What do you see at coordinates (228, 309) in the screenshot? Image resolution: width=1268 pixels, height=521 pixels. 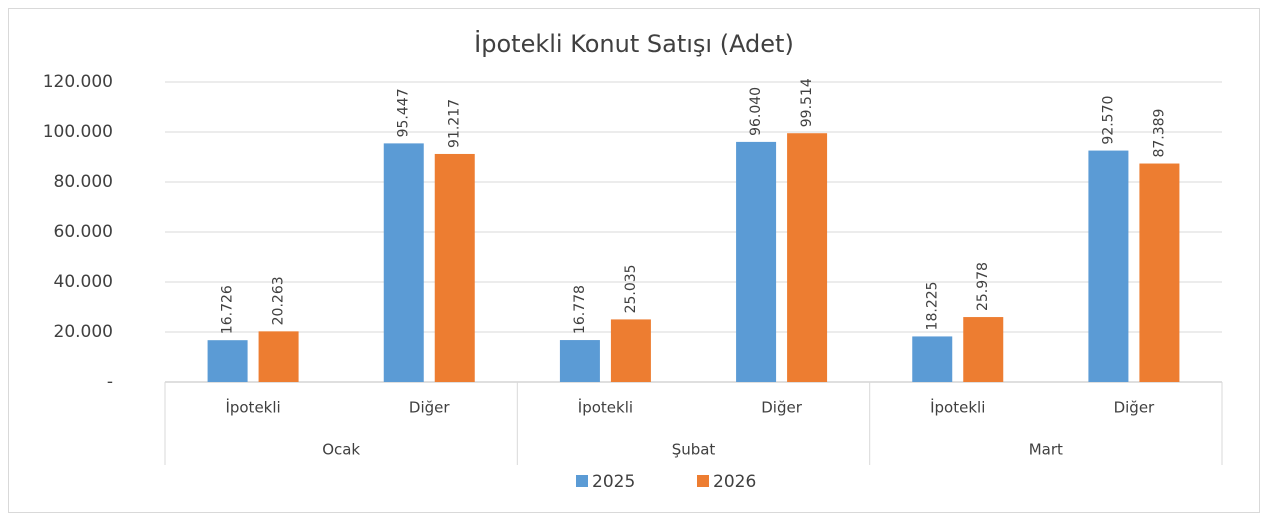 I see `value-label: 16.726` at bounding box center [228, 309].